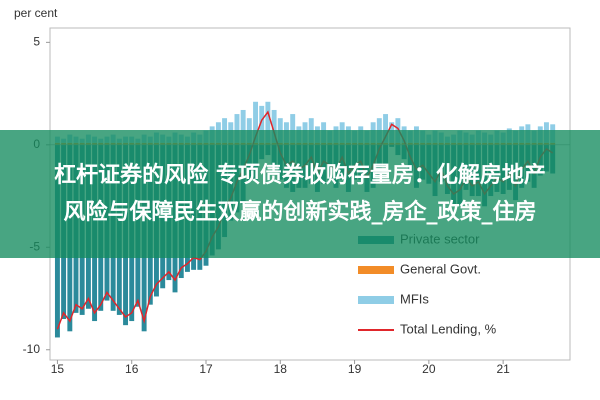  What do you see at coordinates (36, 42) in the screenshot?
I see `y-tick-label: 5` at bounding box center [36, 42].